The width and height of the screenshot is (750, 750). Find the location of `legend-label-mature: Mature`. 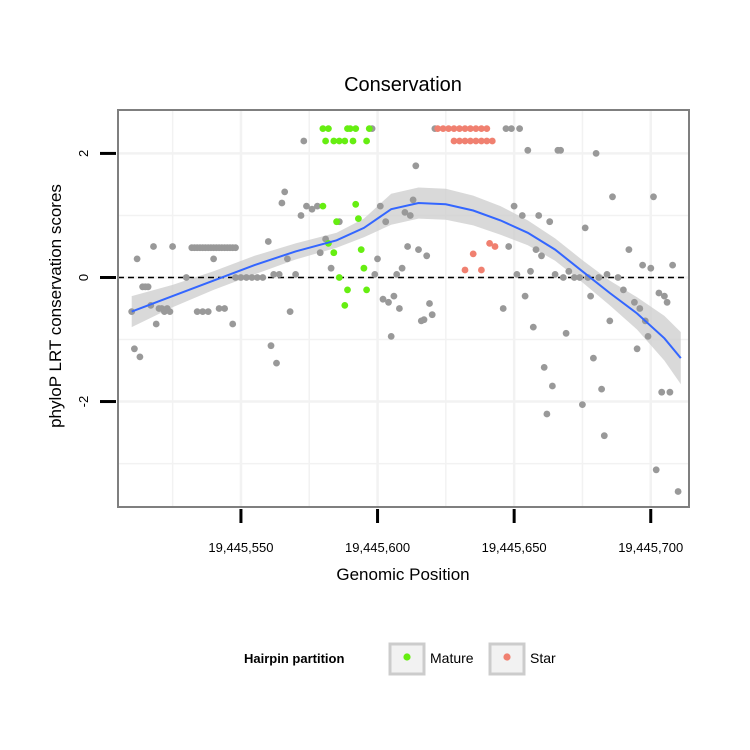

legend-label-mature: Mature is located at coordinates (452, 658).